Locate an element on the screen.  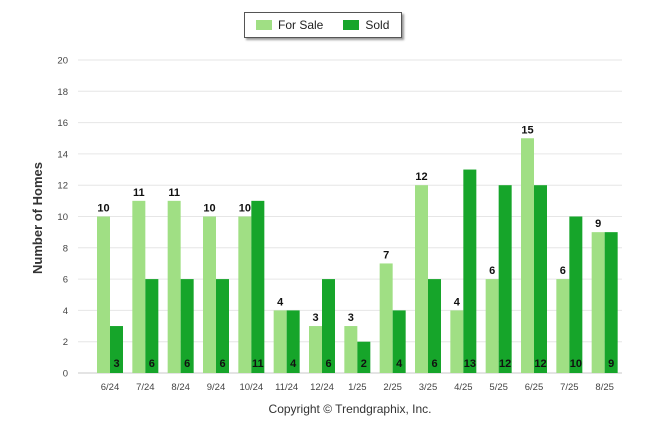
y-axis-ticks: 0 2 4 6 8 10 12 14 16 18 20 is located at coordinates (62, 218).